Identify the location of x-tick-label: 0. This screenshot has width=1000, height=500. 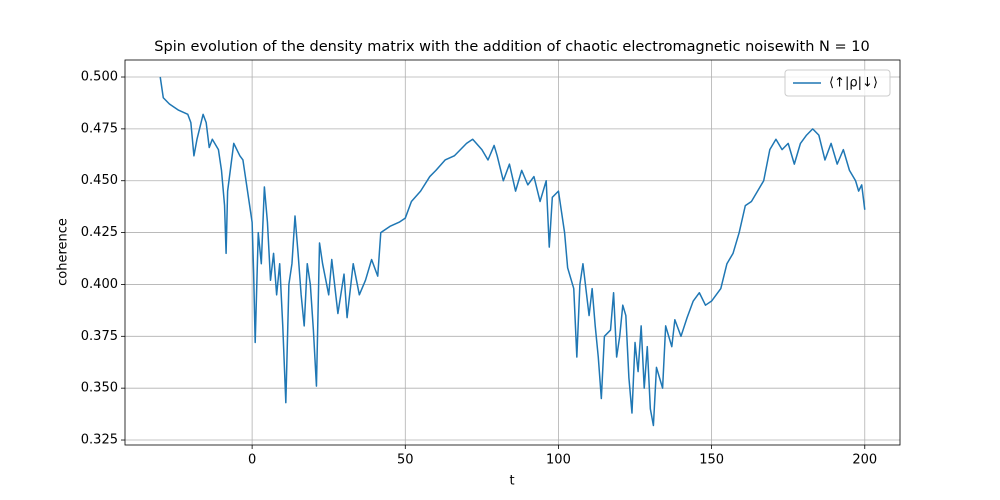
(252, 460).